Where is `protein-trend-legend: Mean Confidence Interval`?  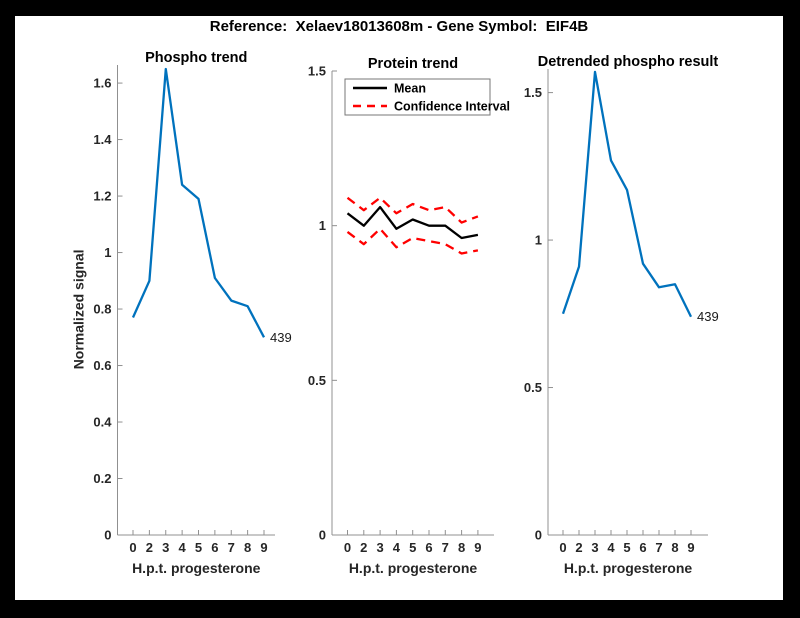 protein-trend-legend: Mean Confidence Interval is located at coordinates (427, 97).